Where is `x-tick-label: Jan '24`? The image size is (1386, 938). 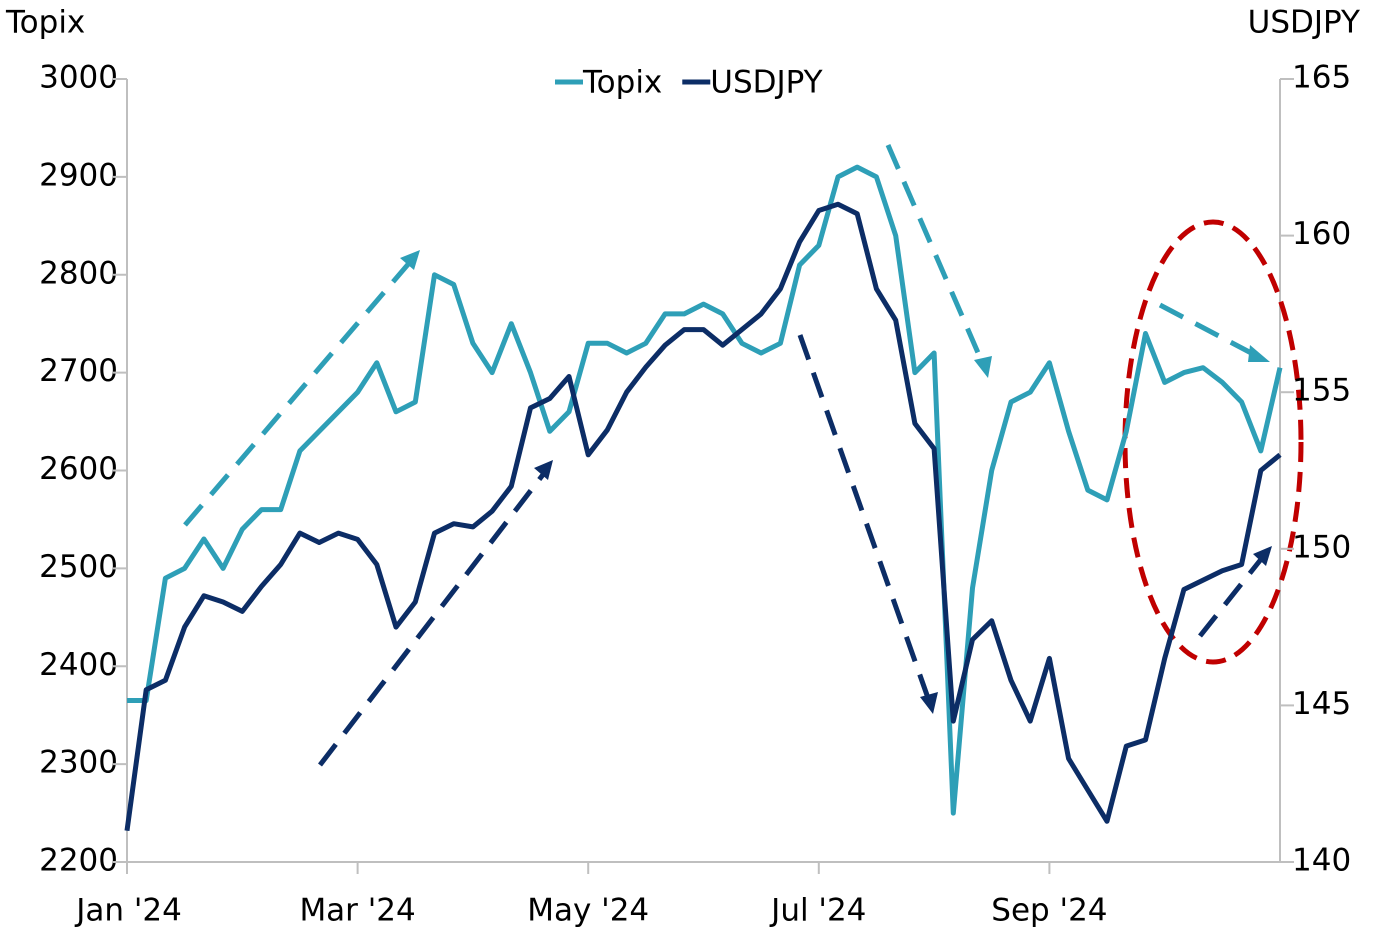 x-tick-label: Jan '24 is located at coordinates (128, 911).